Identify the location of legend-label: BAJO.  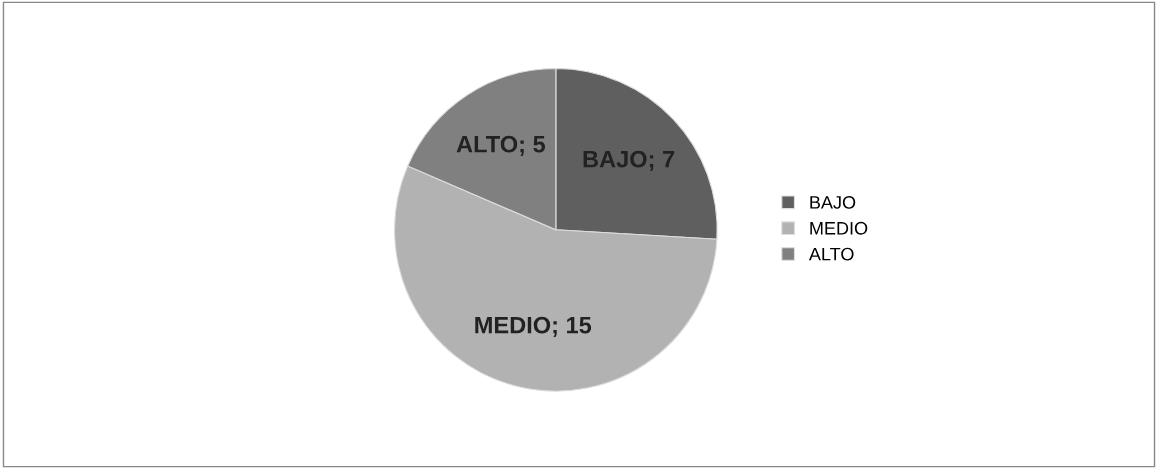
(833, 202).